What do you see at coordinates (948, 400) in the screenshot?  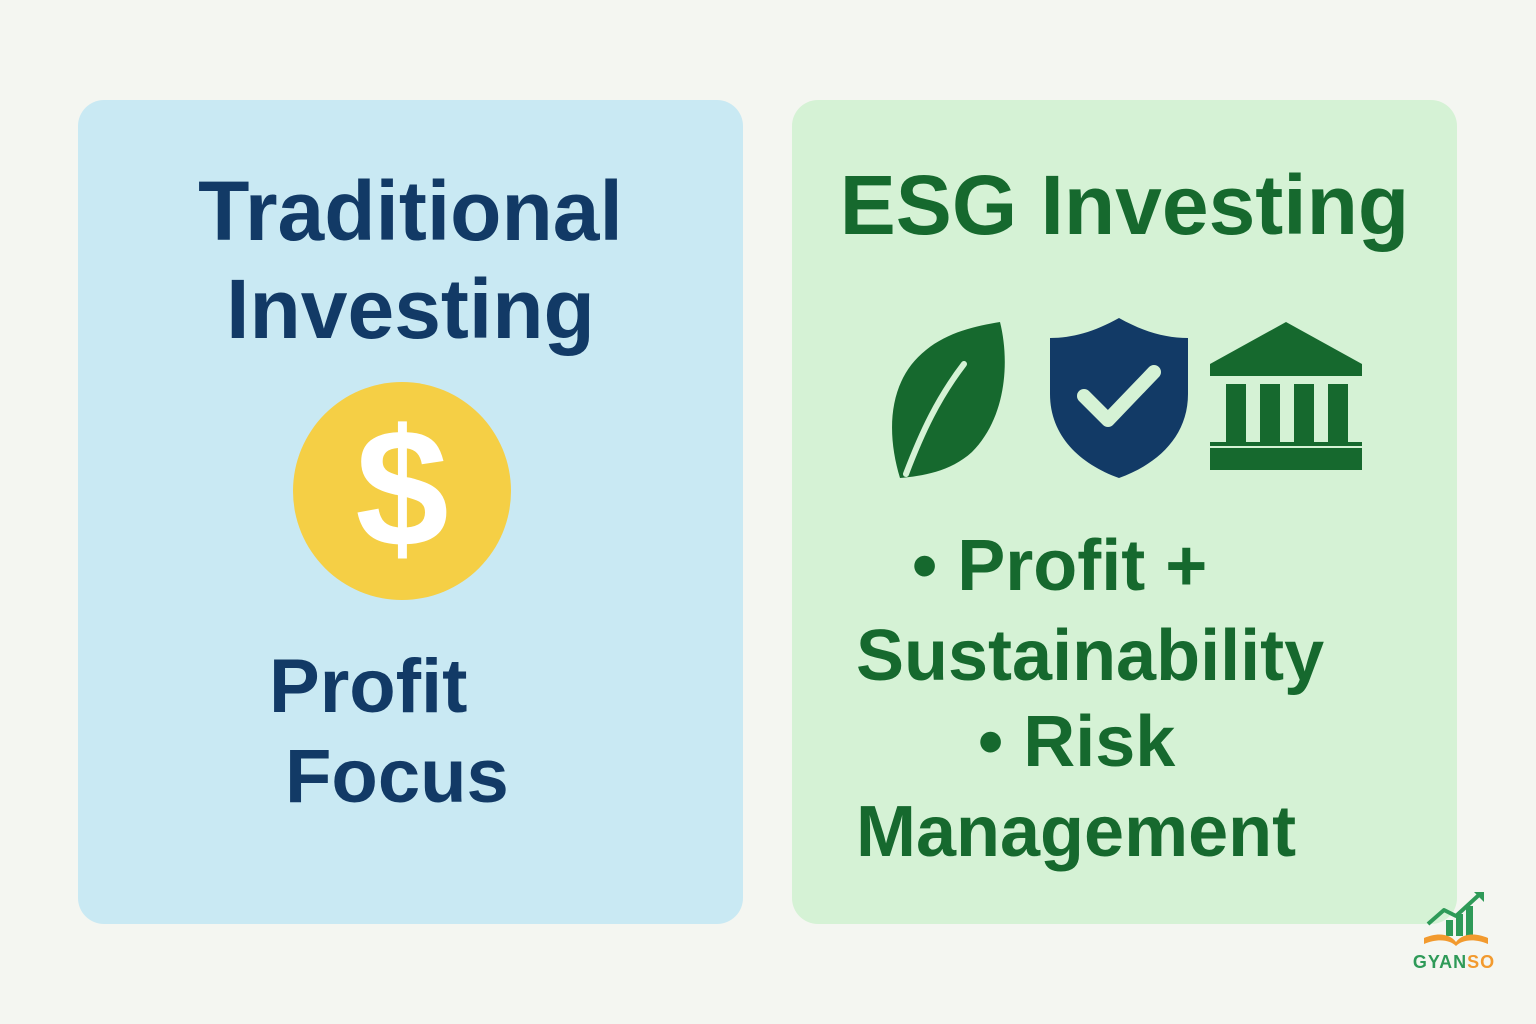 I see `leaf-icon` at bounding box center [948, 400].